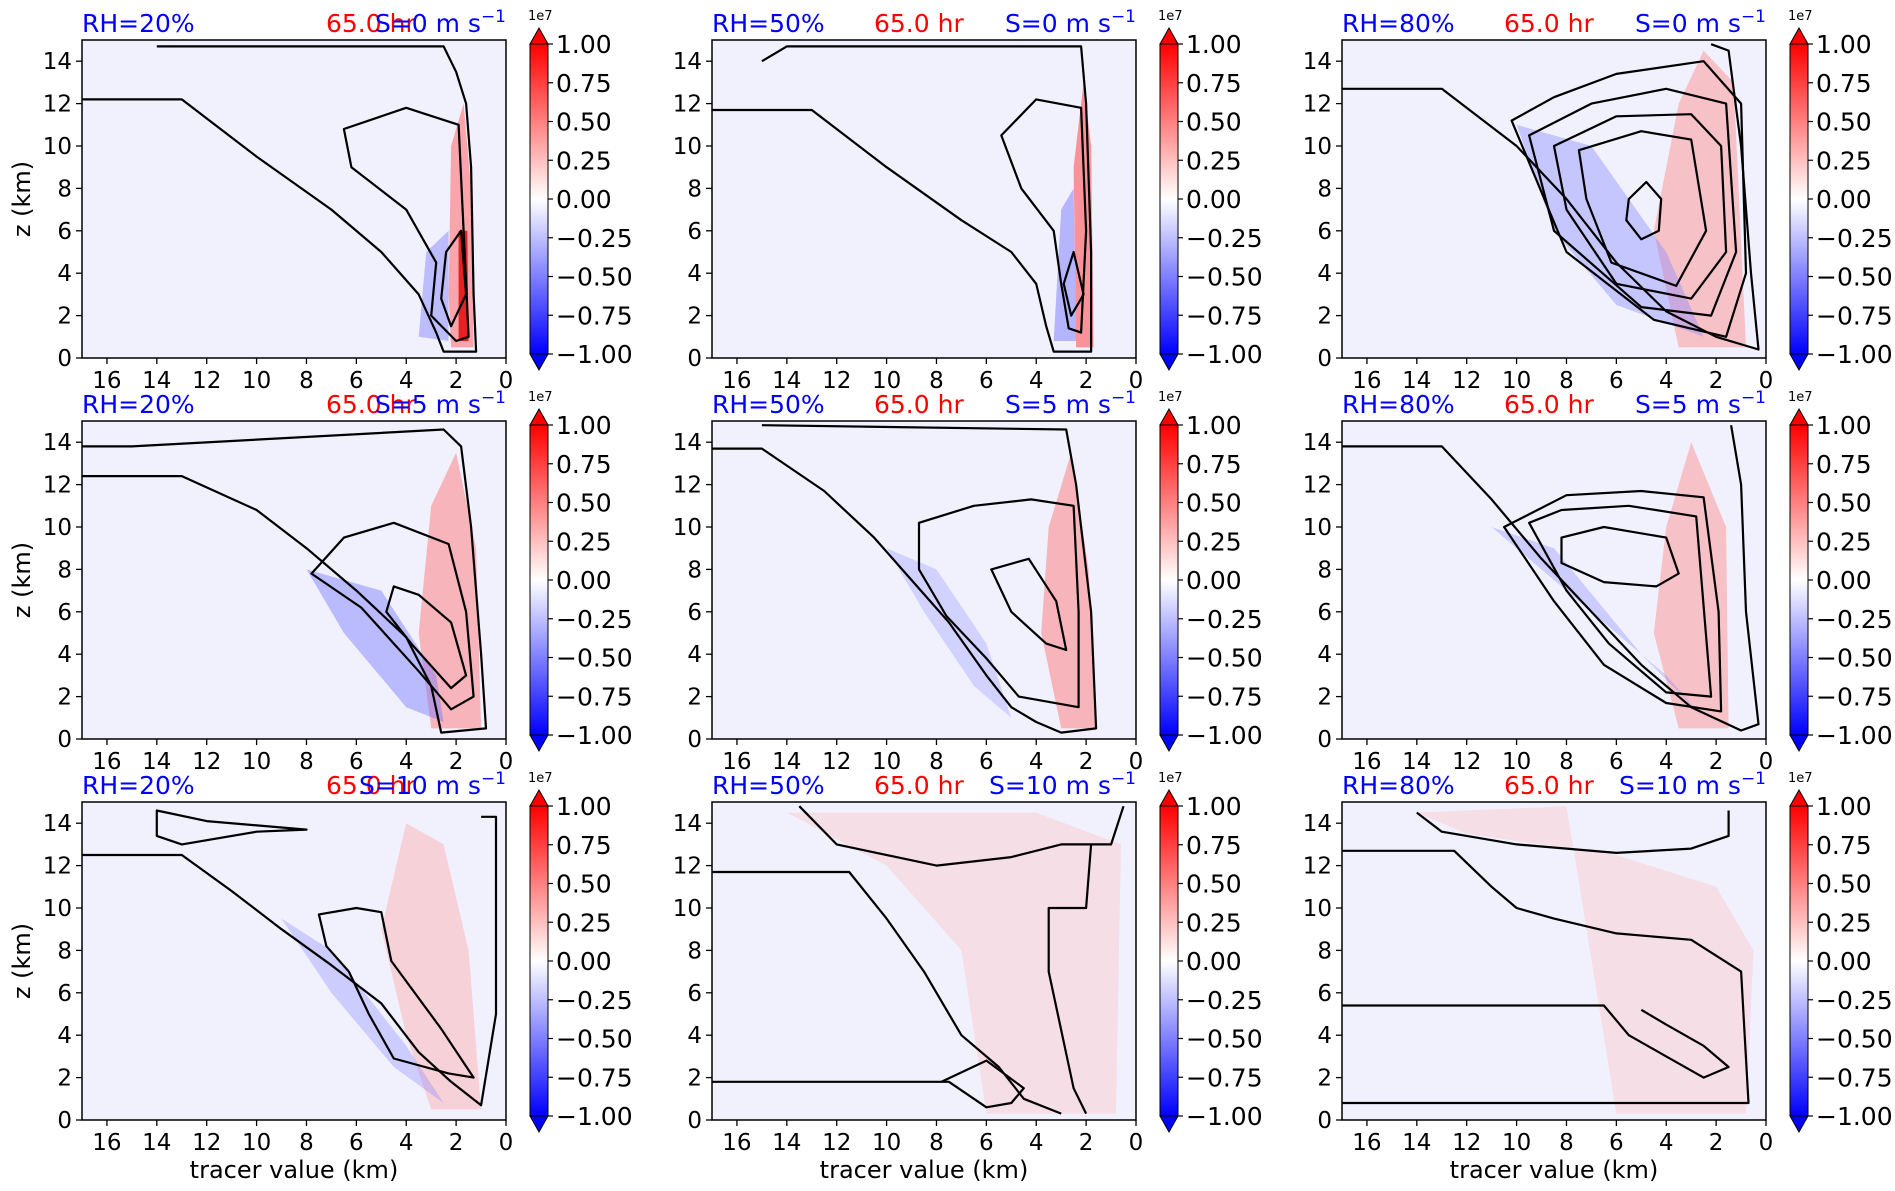 This screenshot has width=1895, height=1191. I want to click on y-tick-label: 10, so click(1317, 909).